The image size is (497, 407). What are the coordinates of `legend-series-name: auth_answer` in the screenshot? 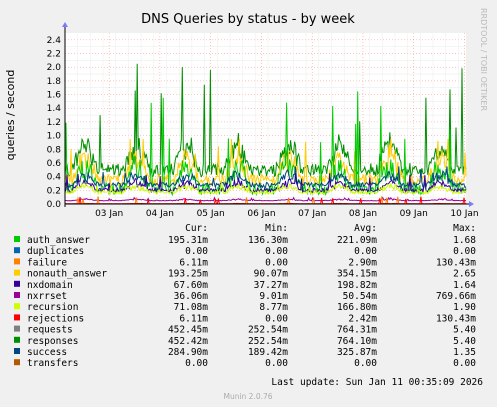 It's located at (58, 240).